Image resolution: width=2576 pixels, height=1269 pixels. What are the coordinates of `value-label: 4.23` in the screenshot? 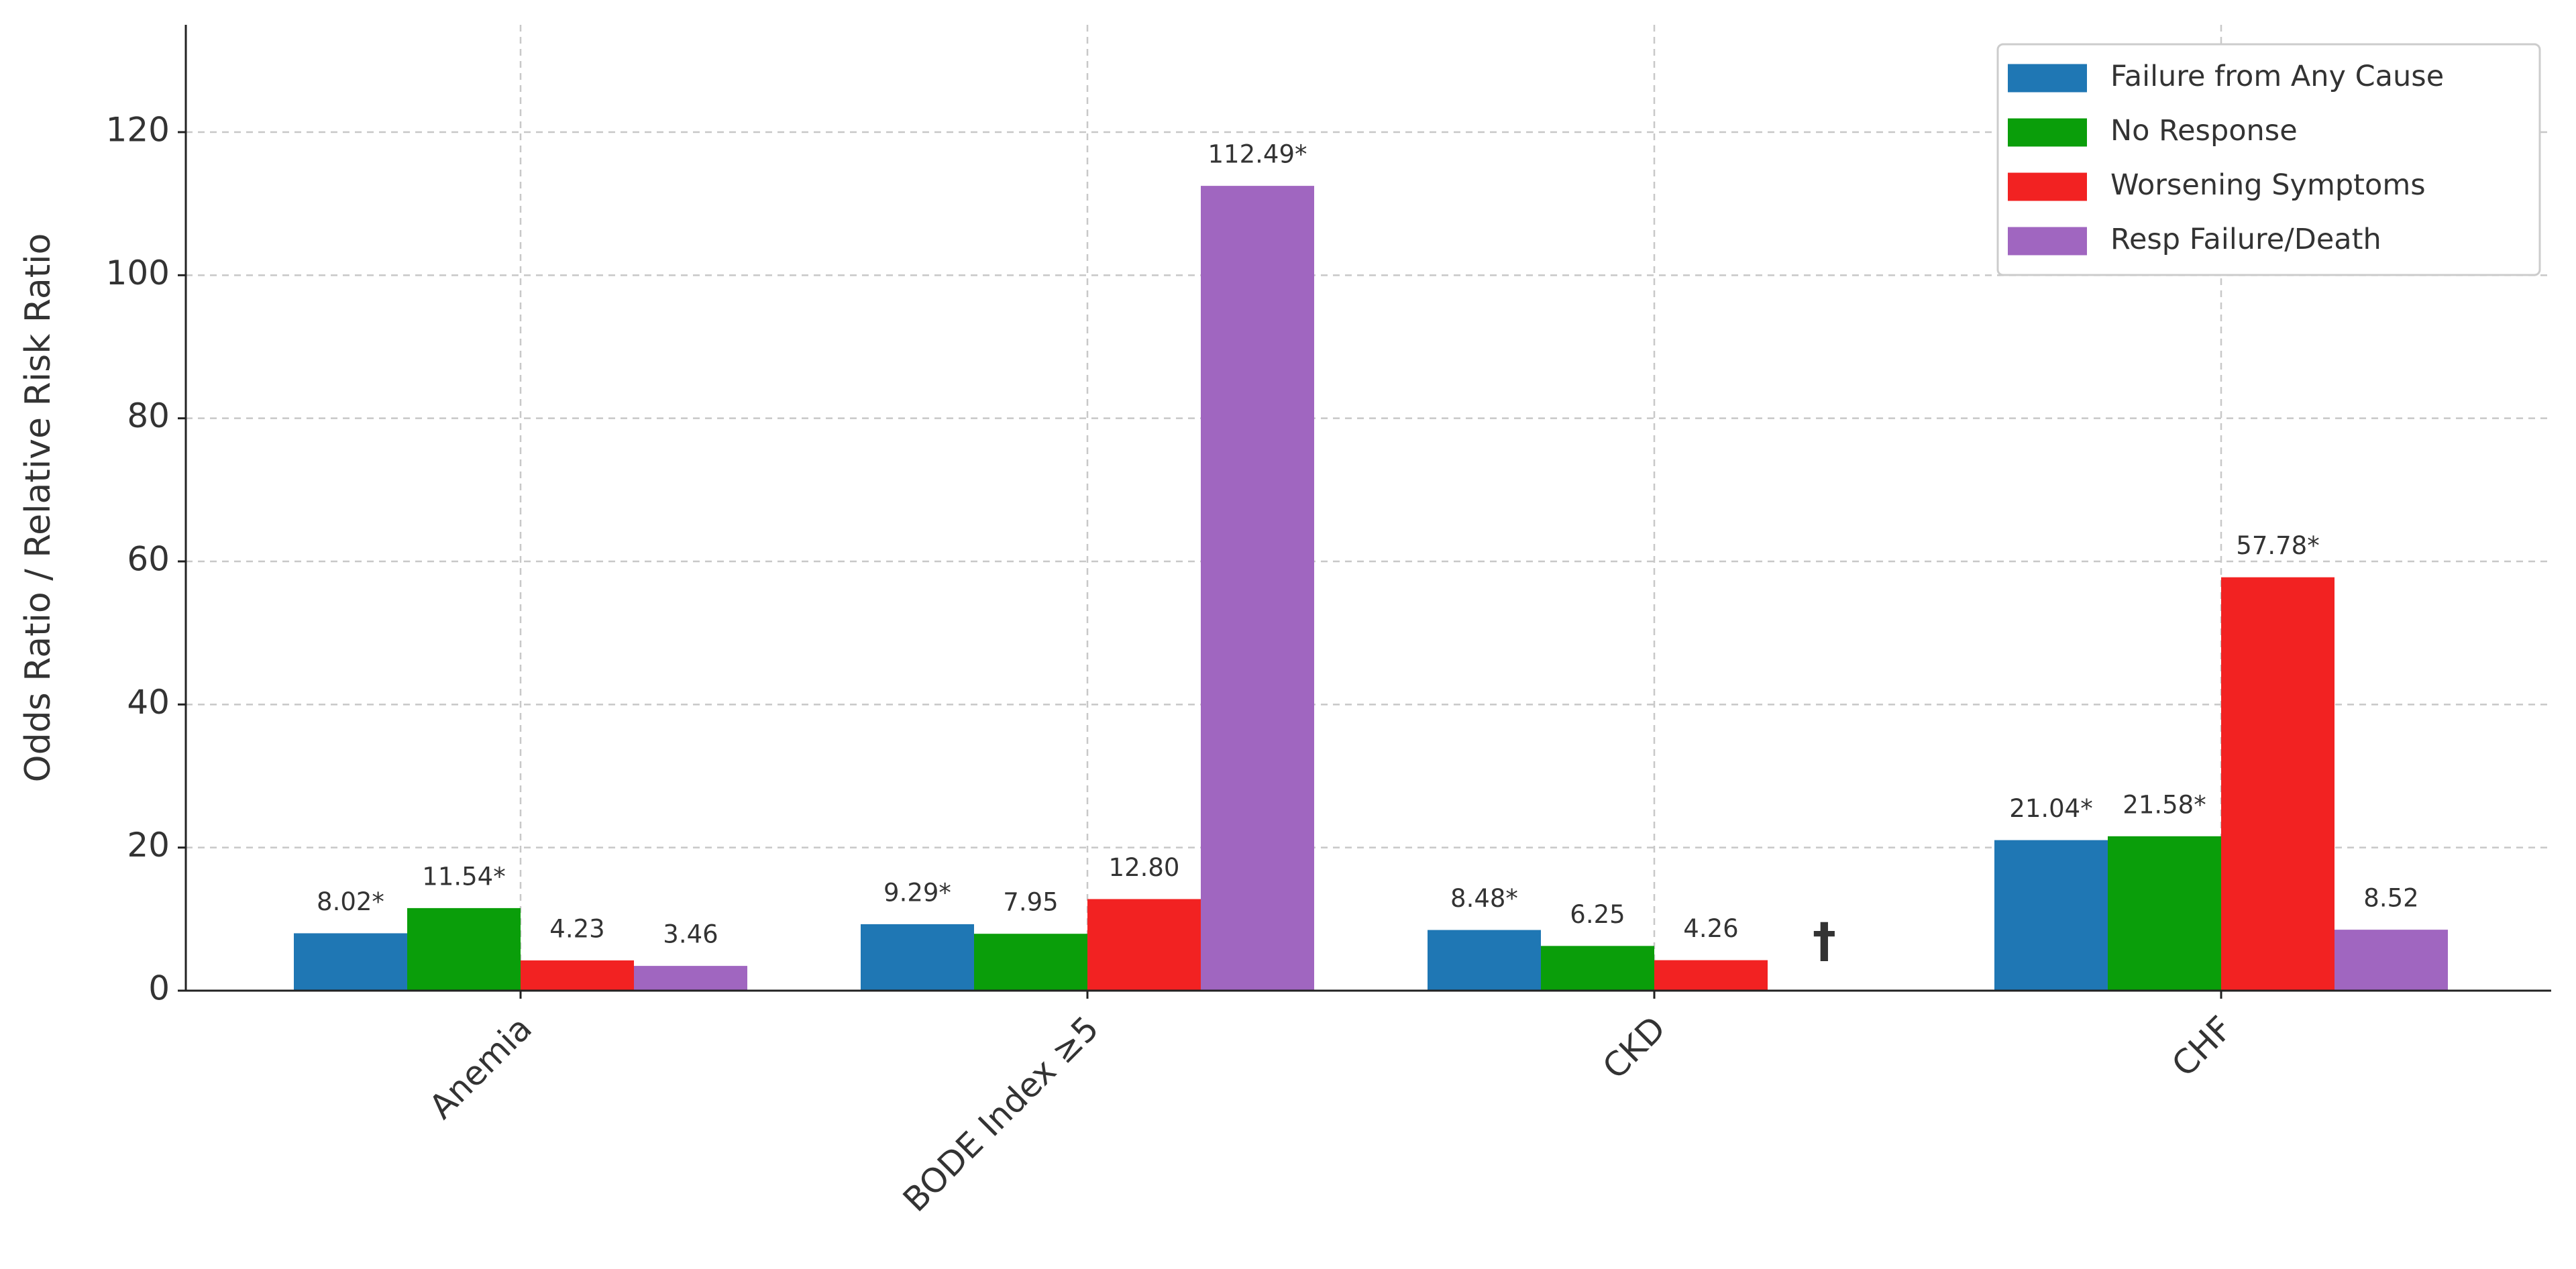 It's located at (576, 928).